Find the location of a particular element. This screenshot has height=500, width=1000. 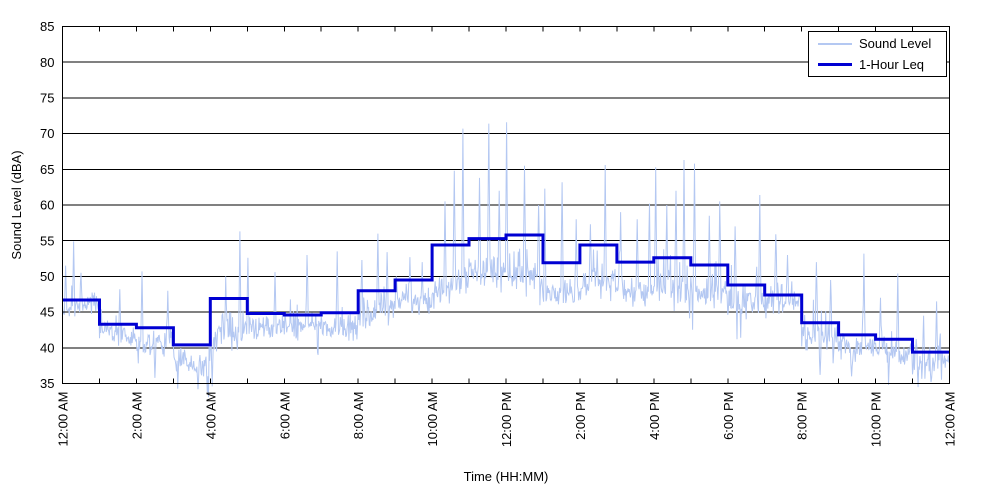

legend-entry-sound-level: Sound Level is located at coordinates (877, 44).